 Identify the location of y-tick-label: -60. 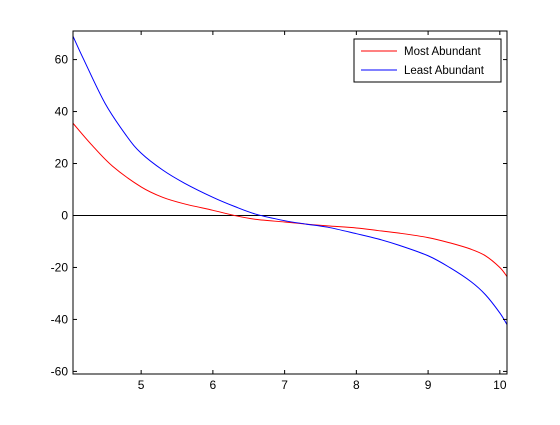
(60, 371).